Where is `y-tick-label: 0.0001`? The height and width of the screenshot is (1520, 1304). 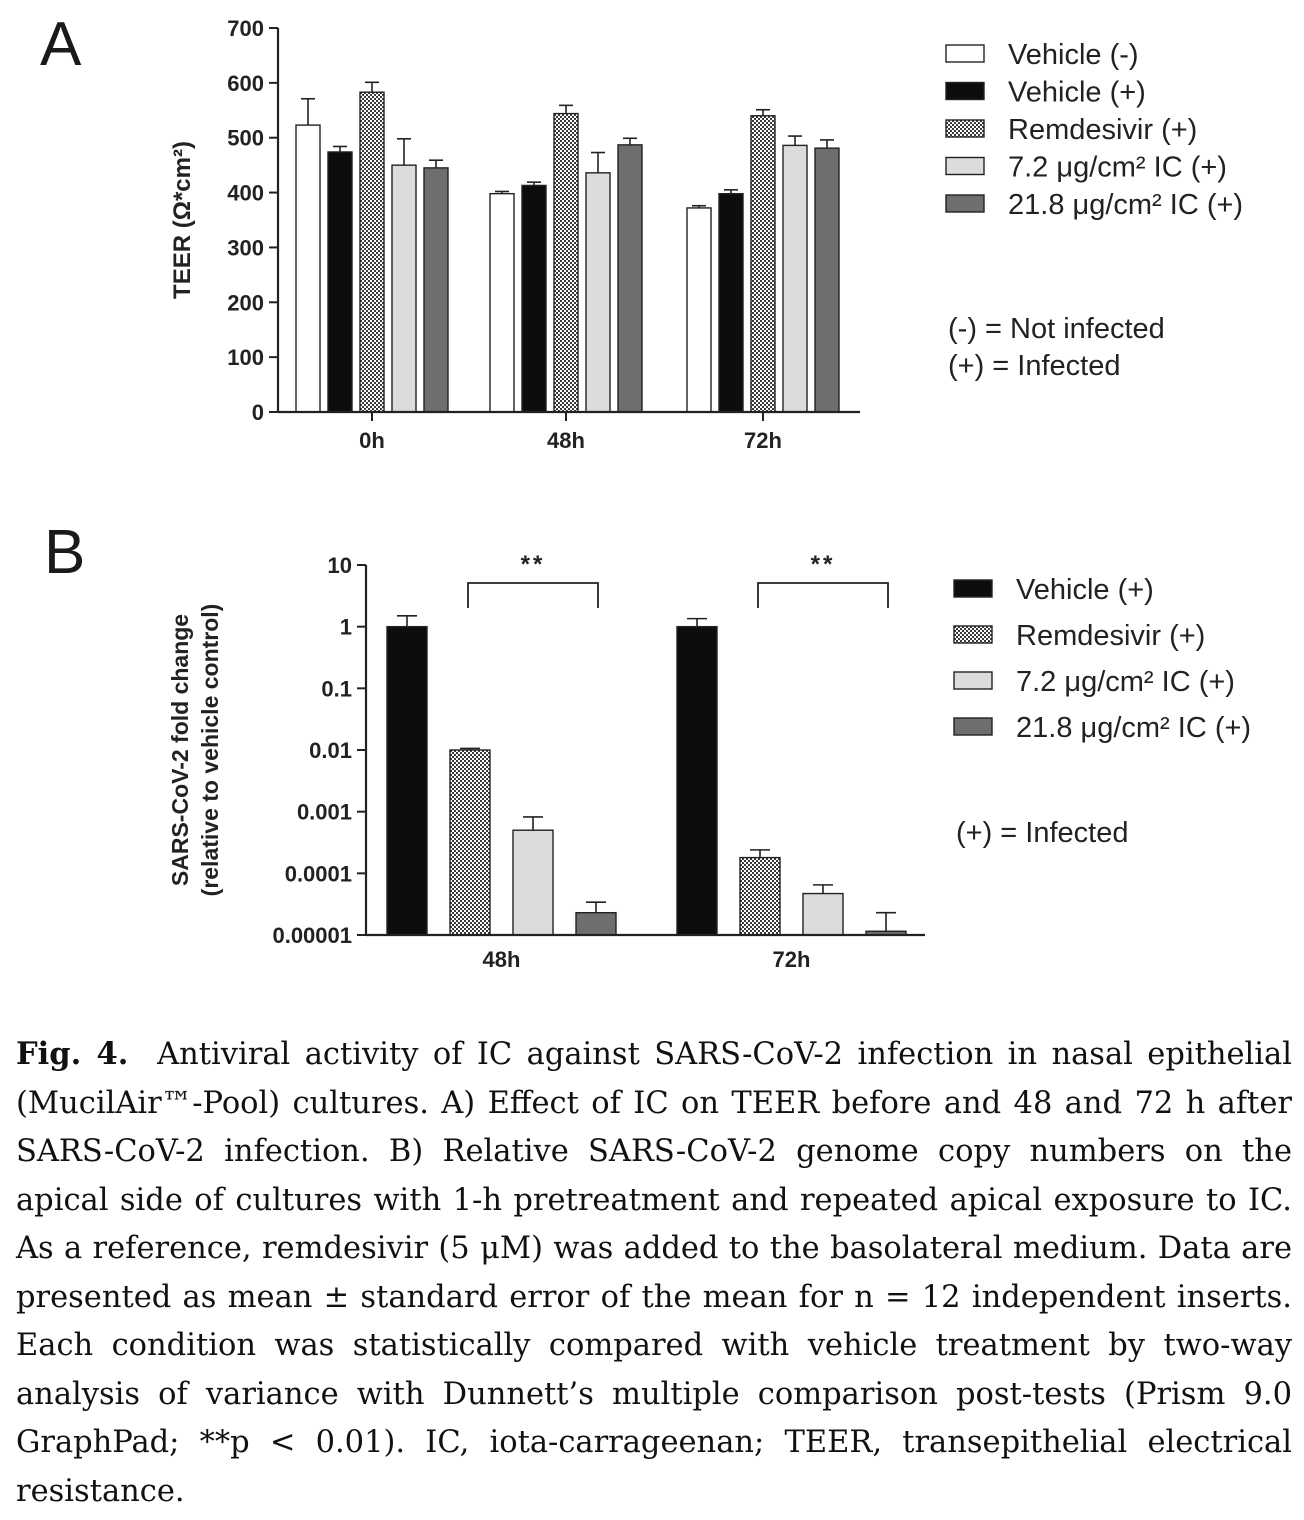 y-tick-label: 0.0001 is located at coordinates (318, 873).